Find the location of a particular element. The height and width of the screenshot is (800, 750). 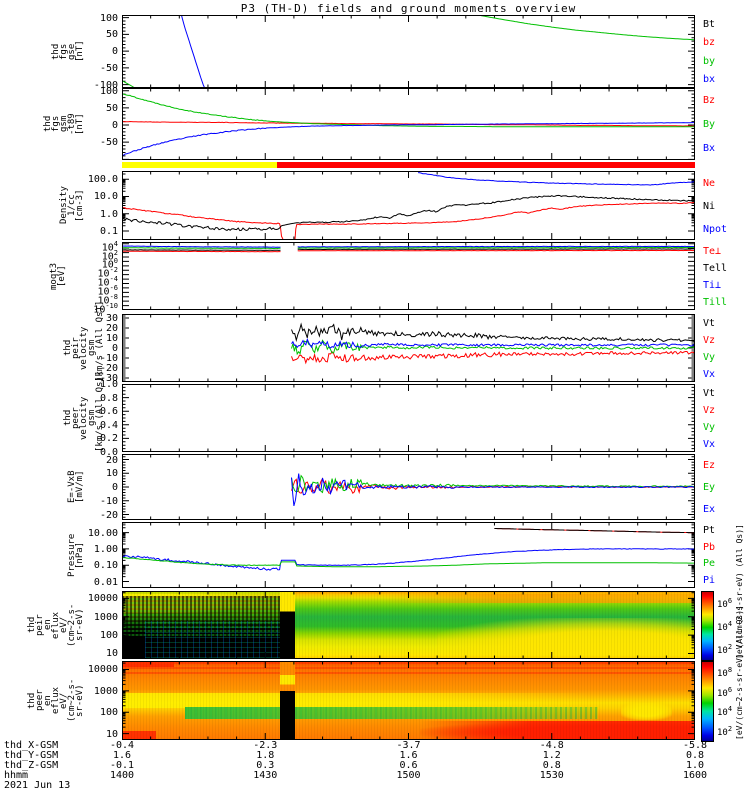

fgs_gse-ytick-label: 0 is located at coordinates (114, 52).